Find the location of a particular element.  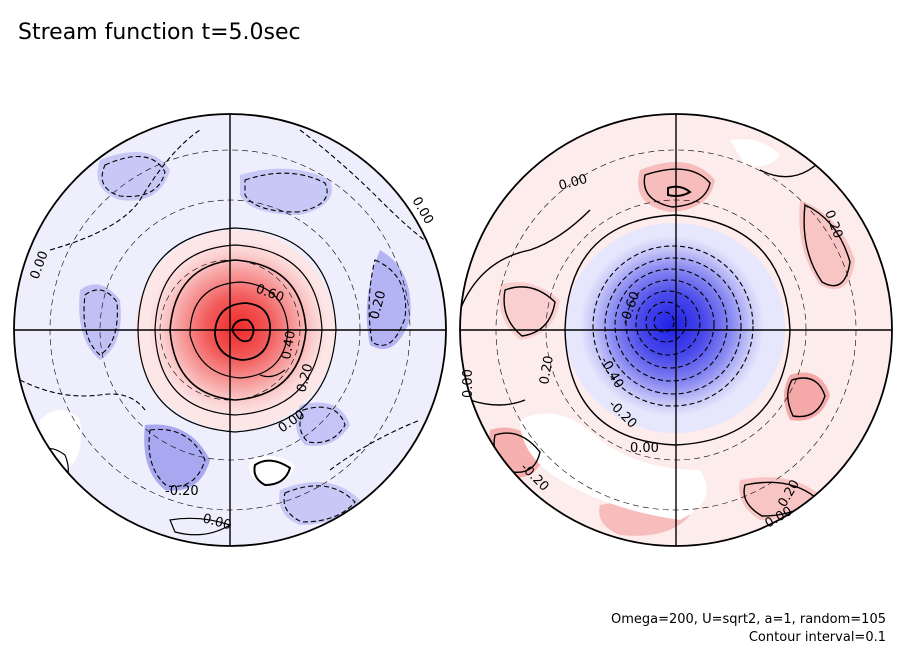

contour-label: -0.20 is located at coordinates (182, 491).